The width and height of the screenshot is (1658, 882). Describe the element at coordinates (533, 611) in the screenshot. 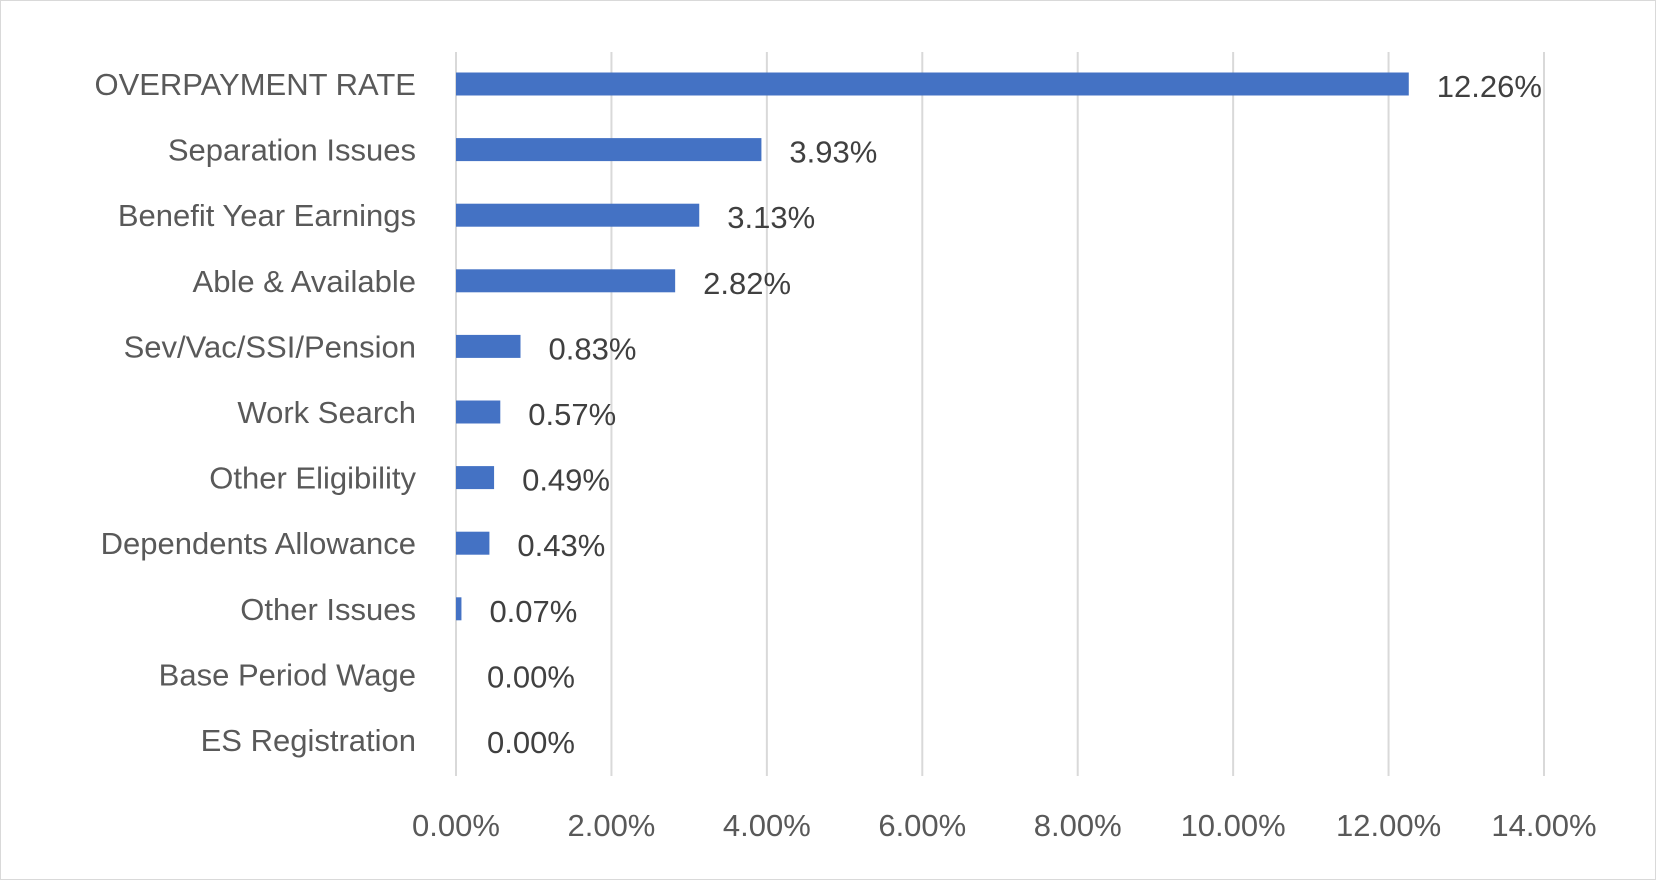

I see `data-label: 0.07%` at that location.